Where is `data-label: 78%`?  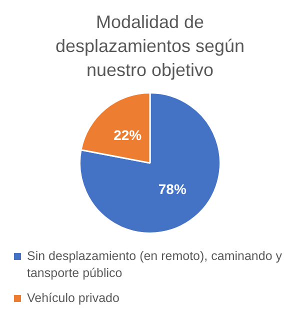
data-label: 78% is located at coordinates (172, 188).